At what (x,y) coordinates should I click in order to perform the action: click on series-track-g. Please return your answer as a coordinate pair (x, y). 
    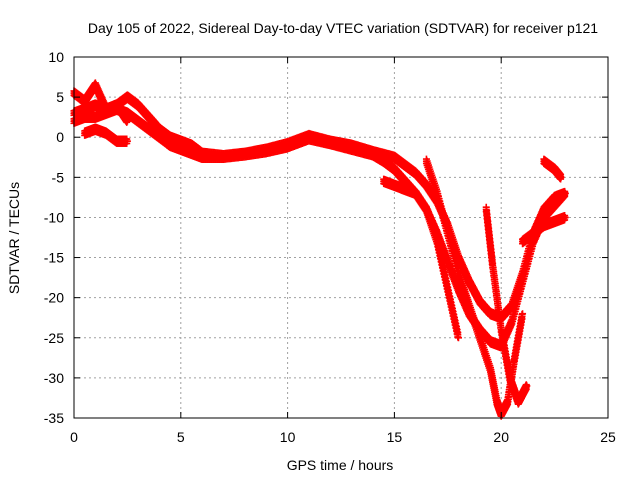
    Looking at the image, I should click on (552, 169).